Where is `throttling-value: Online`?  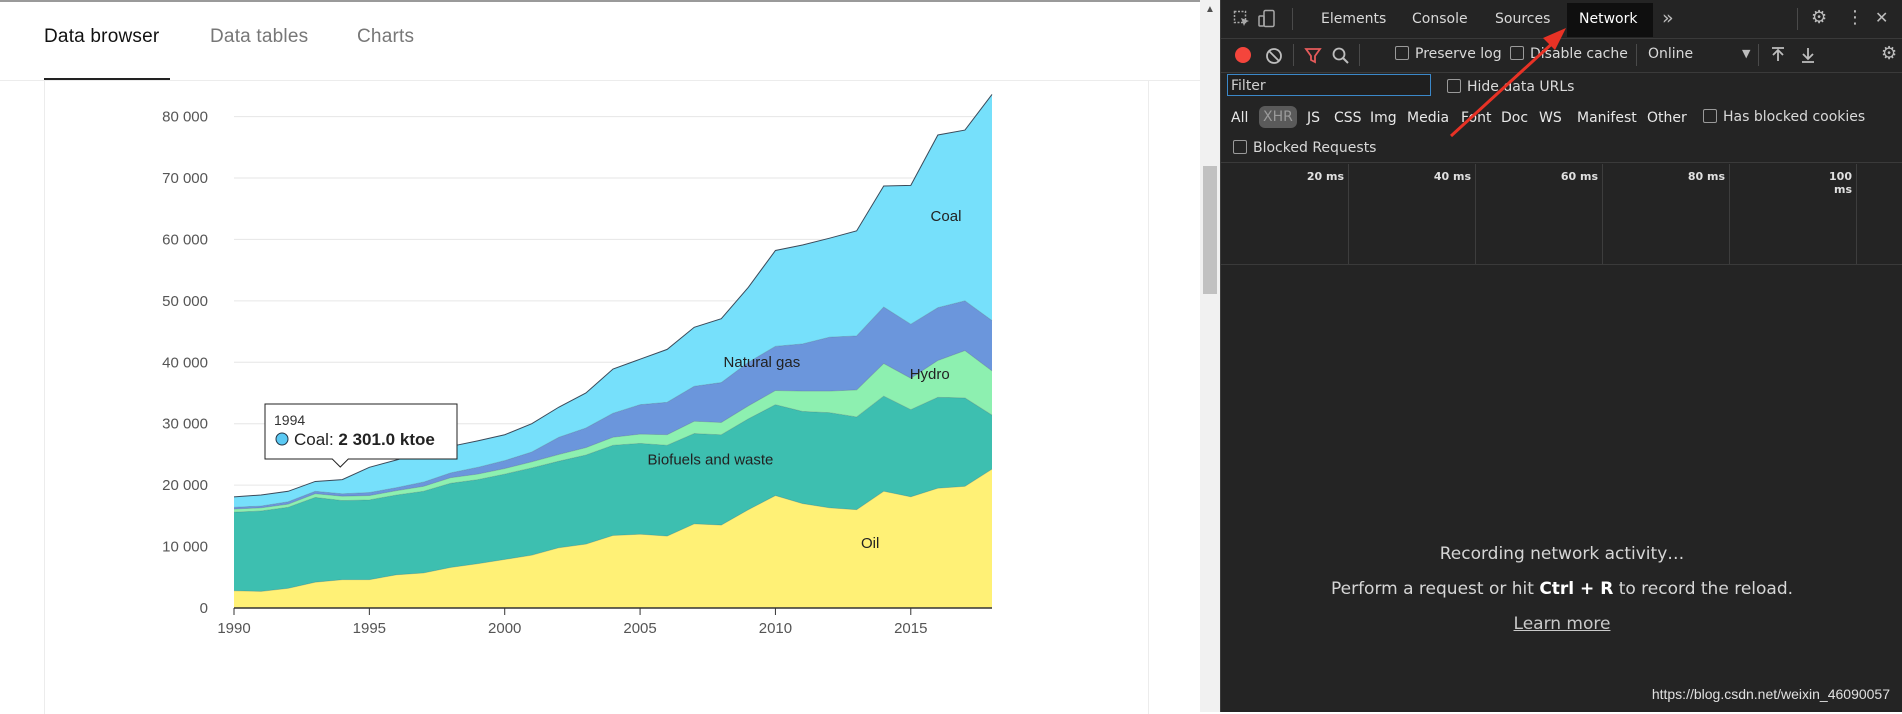
throttling-value: Online is located at coordinates (1671, 54).